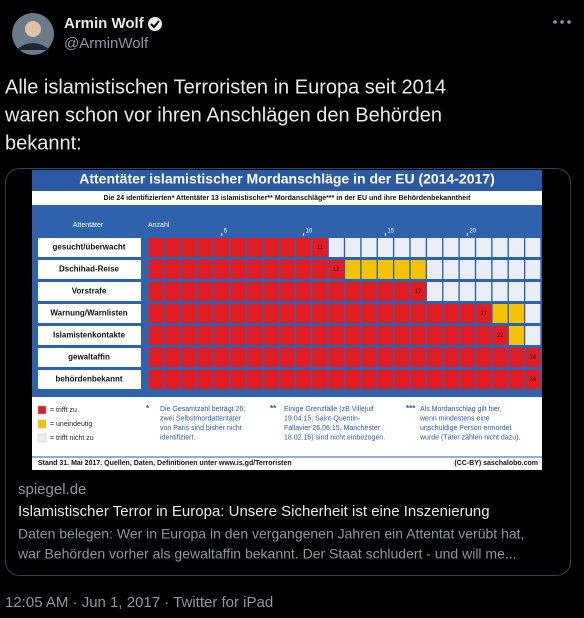 The height and width of the screenshot is (618, 584). What do you see at coordinates (201, 428) in the screenshot?
I see `note-line: von Paris sind bisher nicht` at bounding box center [201, 428].